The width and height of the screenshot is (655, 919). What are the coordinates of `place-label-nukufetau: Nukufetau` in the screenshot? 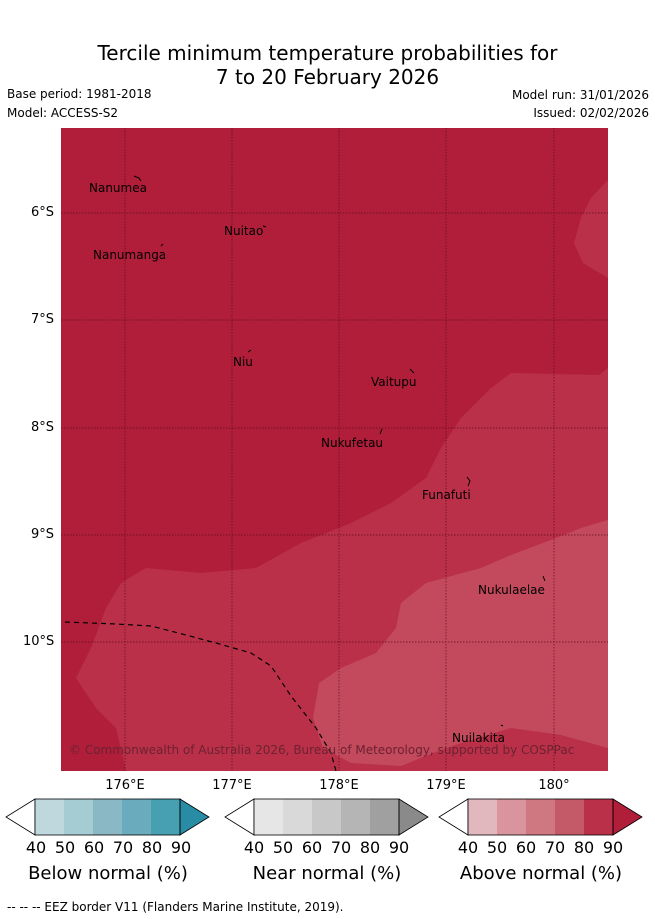 It's located at (352, 443).